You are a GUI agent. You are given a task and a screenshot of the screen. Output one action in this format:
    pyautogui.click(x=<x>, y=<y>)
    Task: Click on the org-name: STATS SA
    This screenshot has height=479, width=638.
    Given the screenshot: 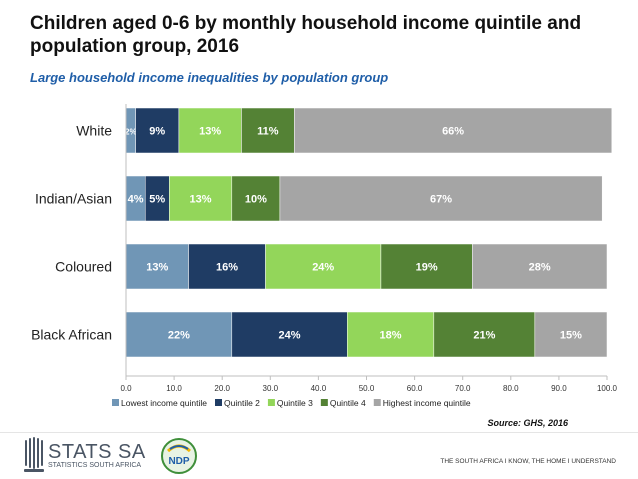 What is the action you would take?
    pyautogui.click(x=97, y=452)
    